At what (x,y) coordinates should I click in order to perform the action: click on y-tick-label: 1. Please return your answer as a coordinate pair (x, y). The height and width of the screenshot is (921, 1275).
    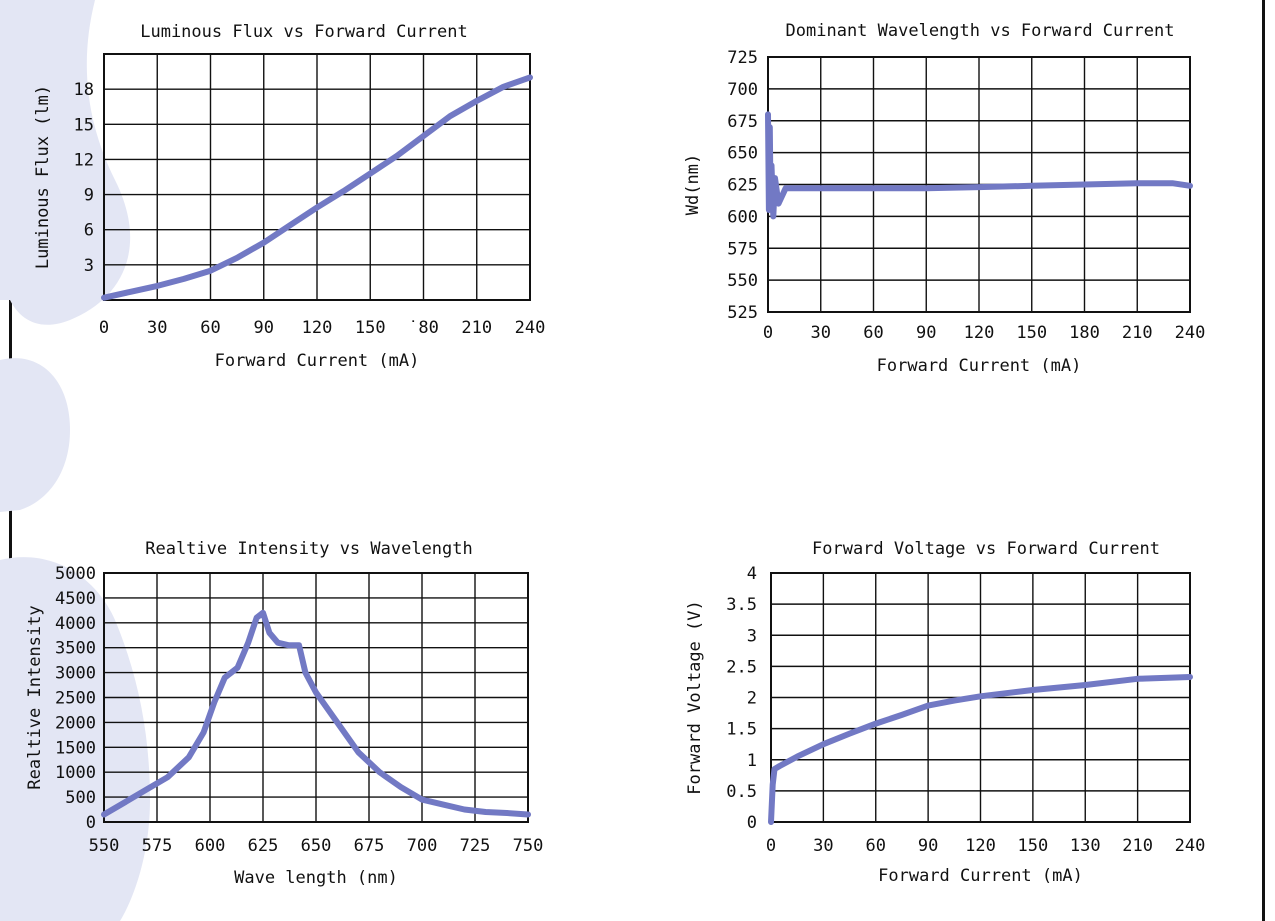
    Looking at the image, I should click on (752, 761).